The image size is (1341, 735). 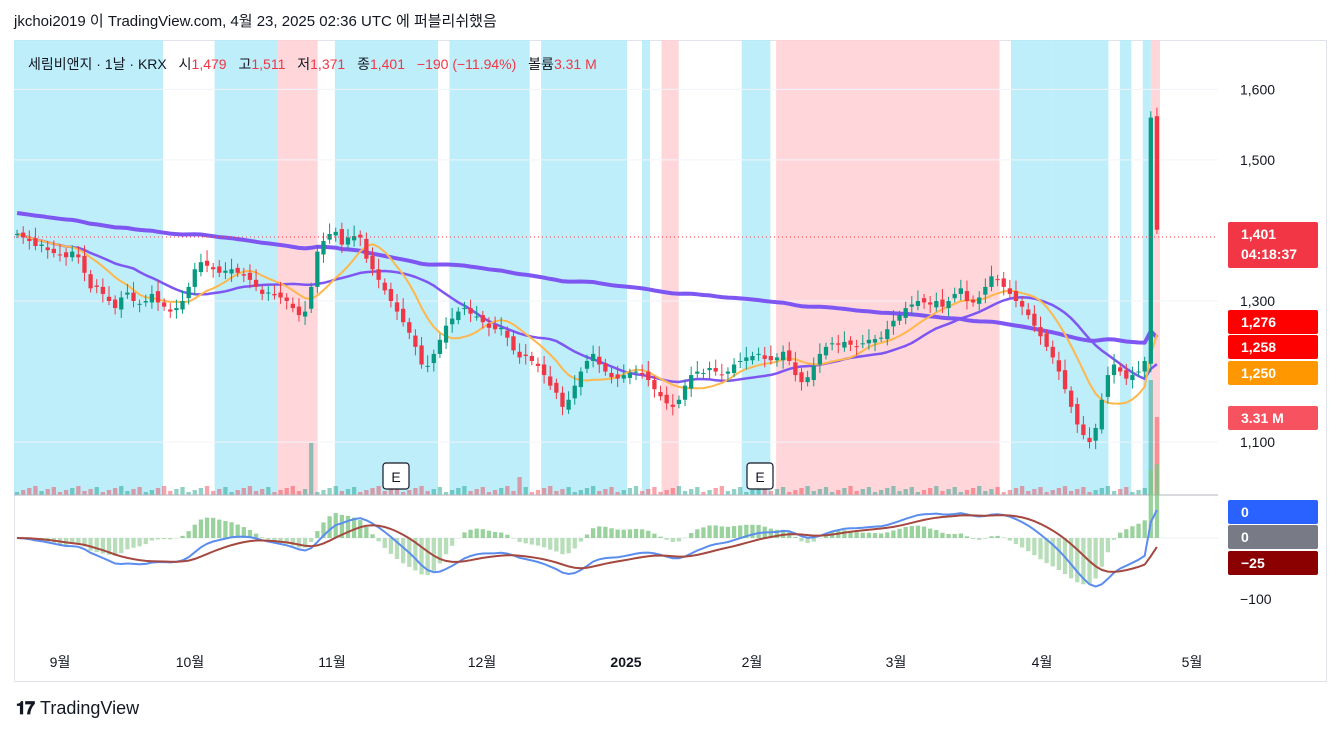 I want to click on time-tick-label: 3월, so click(x=896, y=662).